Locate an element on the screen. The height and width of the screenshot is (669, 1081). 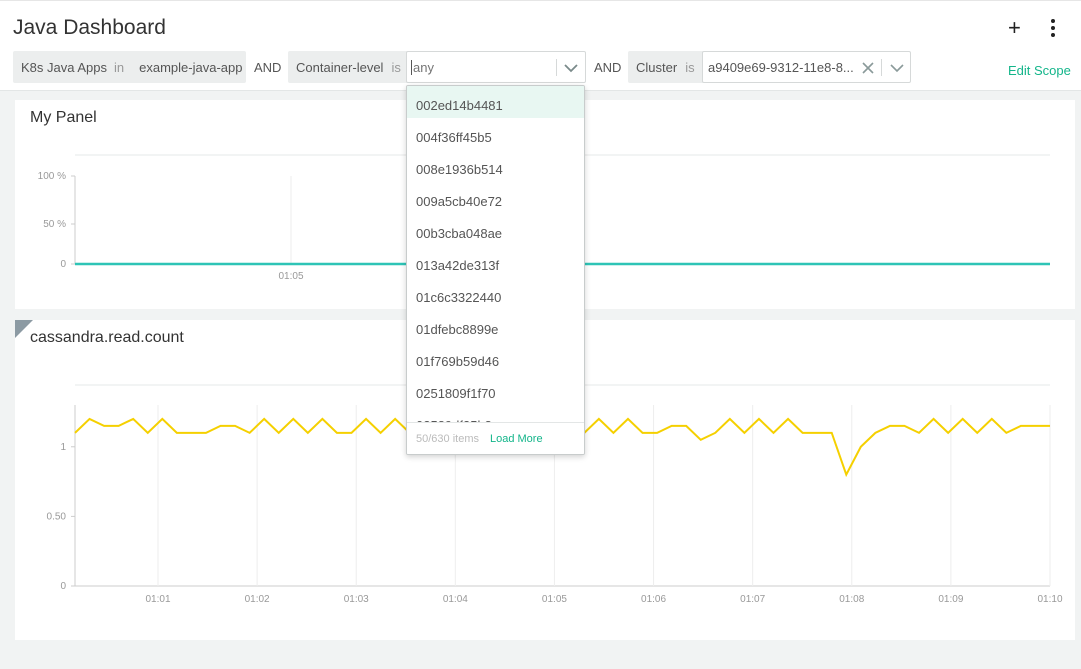
panel-title: cassandra.read.count is located at coordinates (107, 337).